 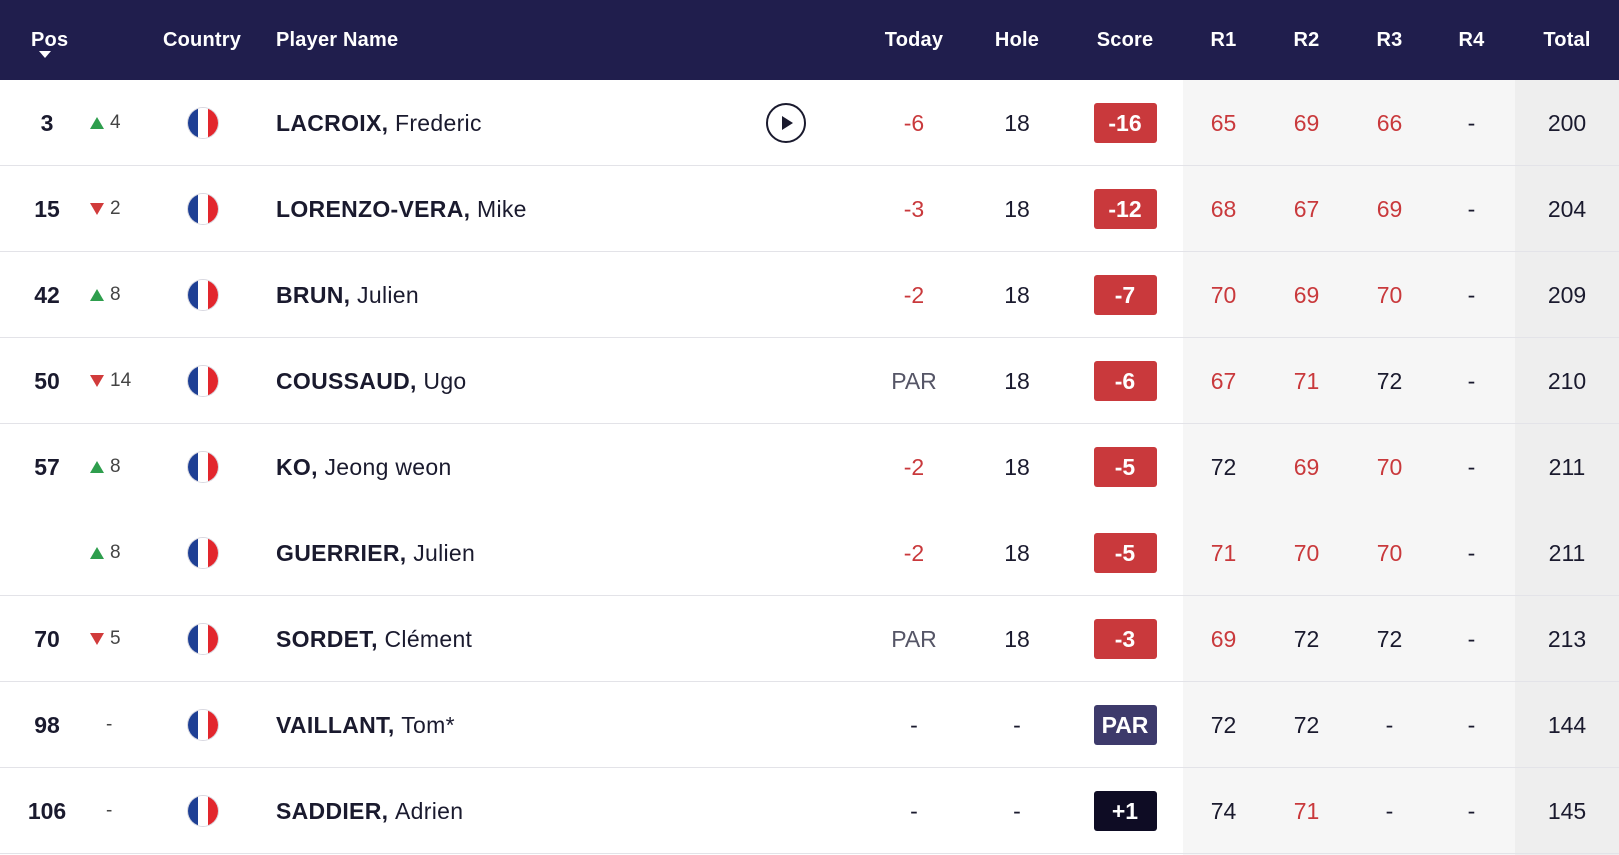 I want to click on round-2: 71, so click(x=1306, y=810).